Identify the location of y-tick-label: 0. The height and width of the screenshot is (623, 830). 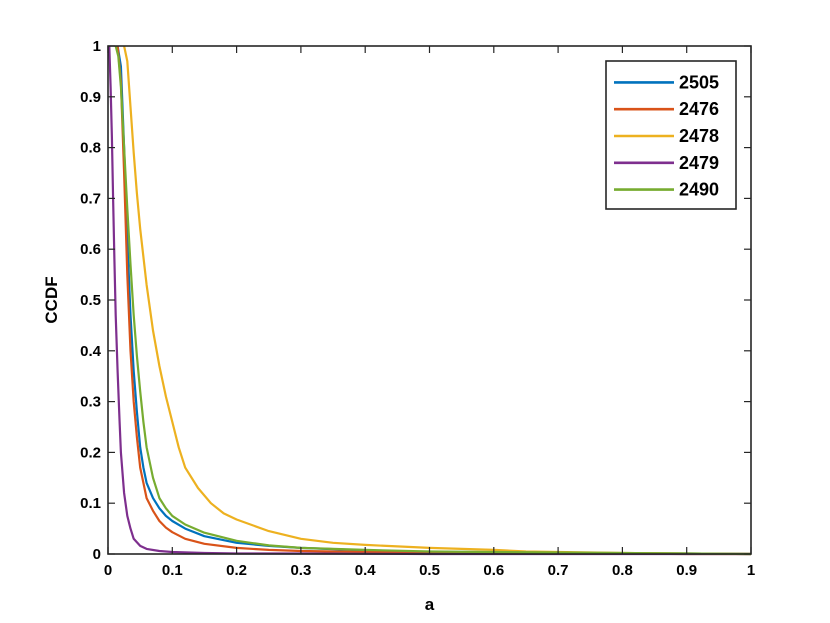
(97, 554).